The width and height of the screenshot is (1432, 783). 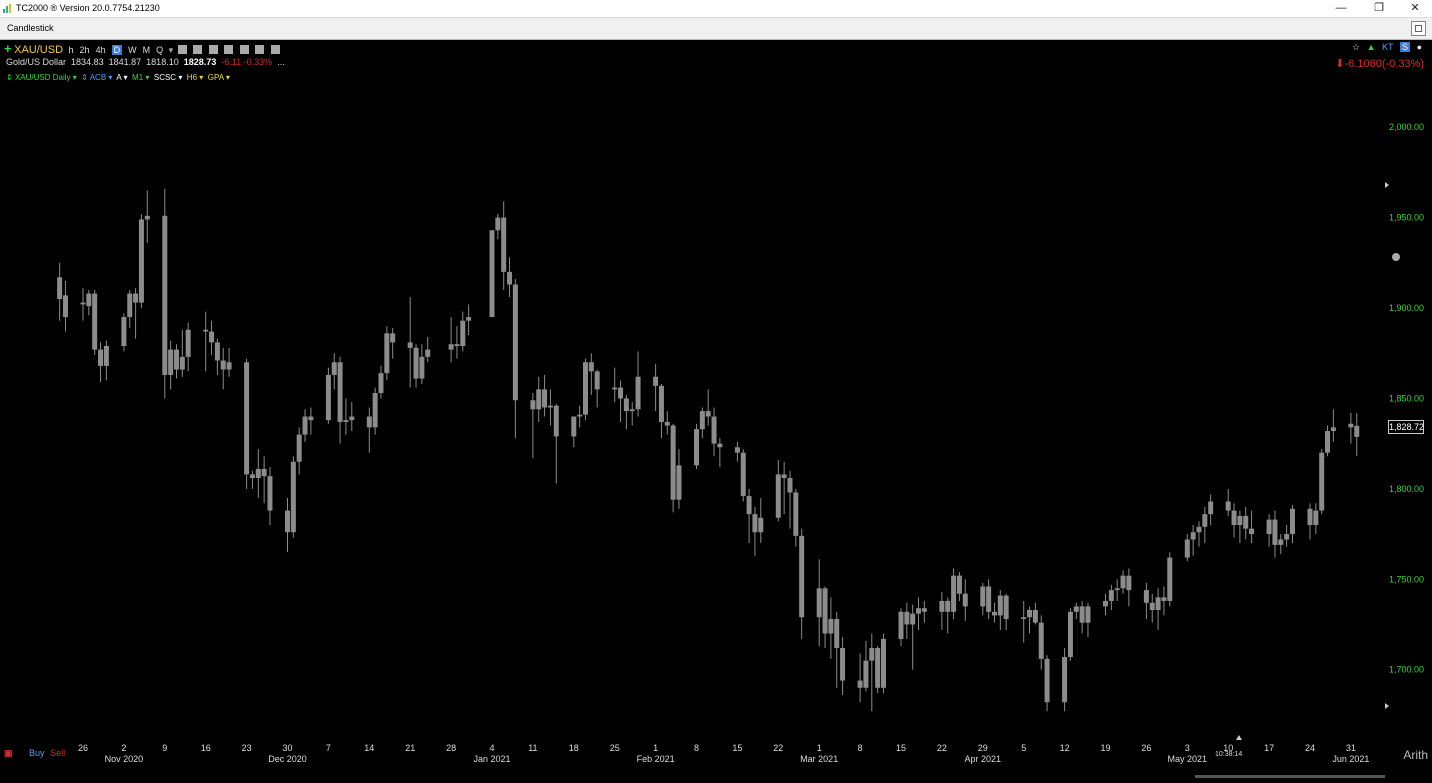 I want to click on open-value: 1834.83, so click(x=87, y=62).